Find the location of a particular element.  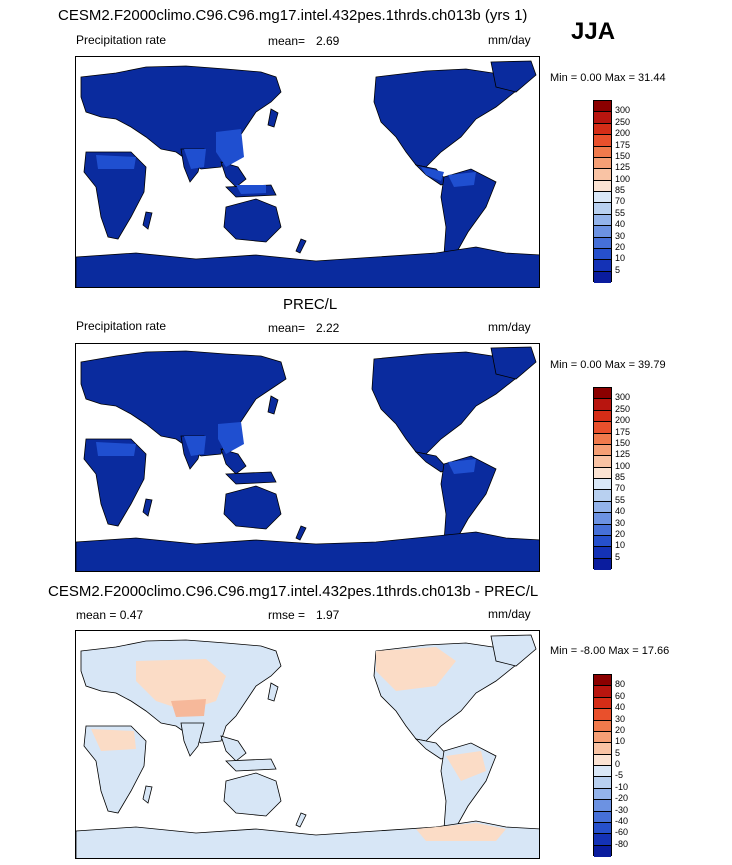

colorbar-tick-label: 55 is located at coordinates (620, 499).